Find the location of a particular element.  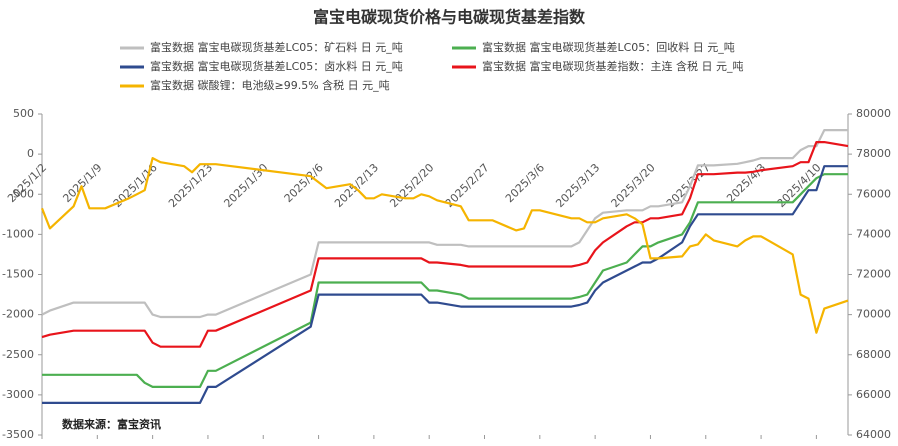

x-tick-label: 2025/3/13 is located at coordinates (577, 185).